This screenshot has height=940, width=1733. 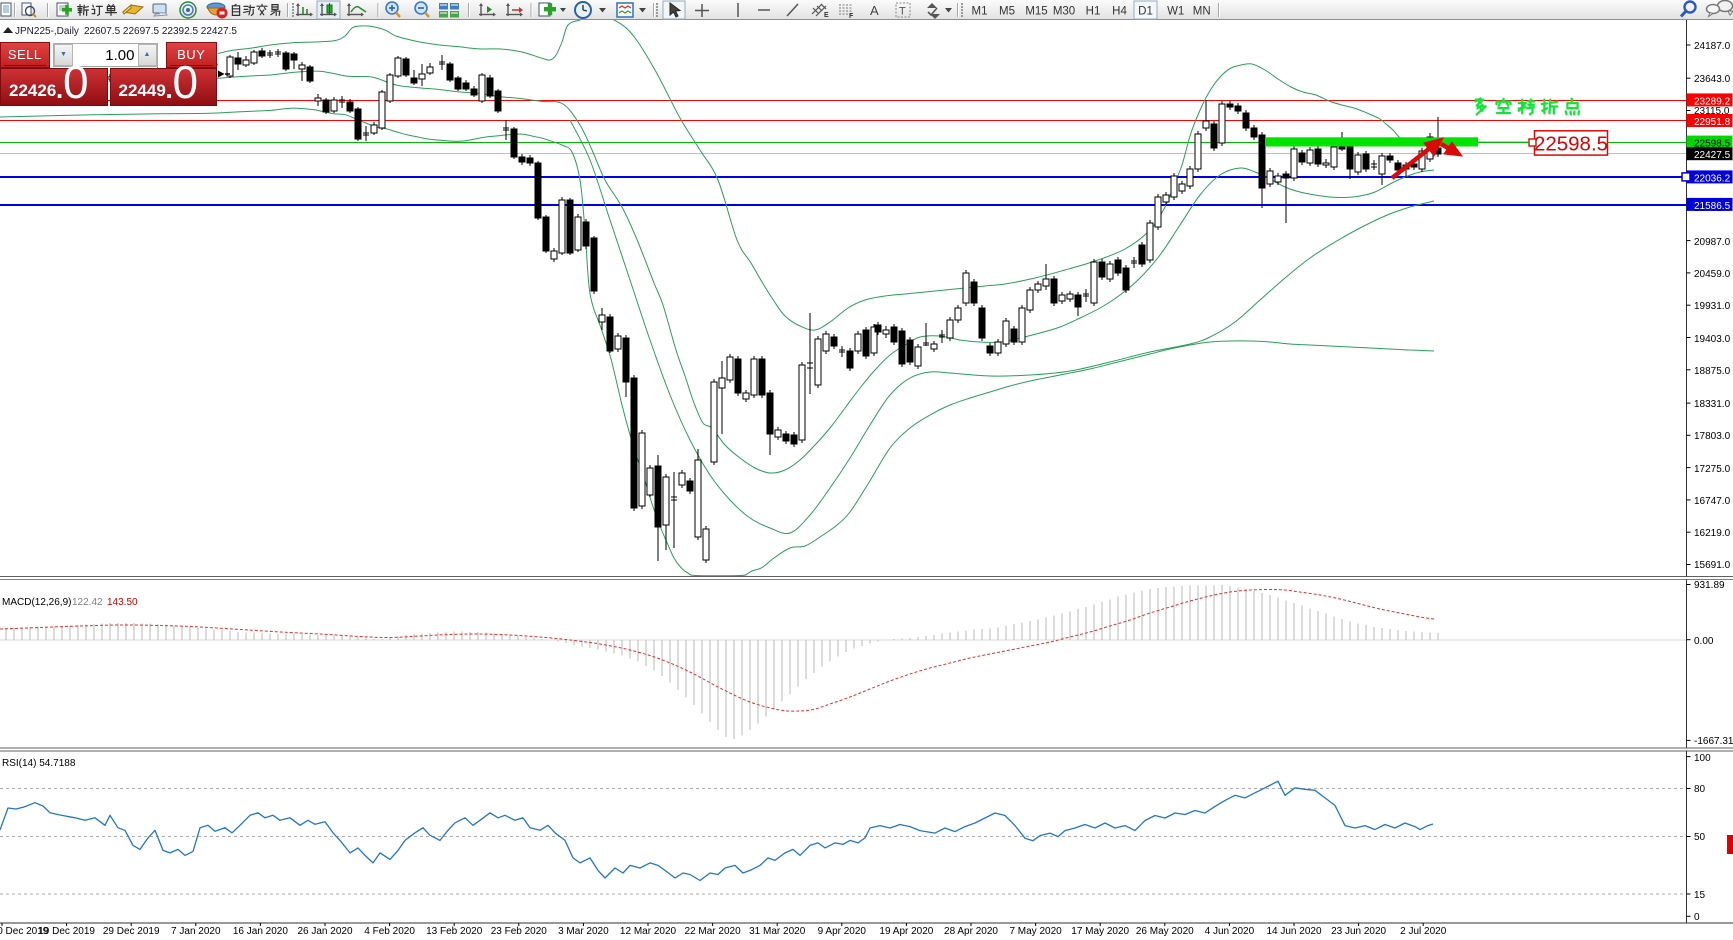 What do you see at coordinates (1712, 565) in the screenshot?
I see `svg-text: 15691.0` at bounding box center [1712, 565].